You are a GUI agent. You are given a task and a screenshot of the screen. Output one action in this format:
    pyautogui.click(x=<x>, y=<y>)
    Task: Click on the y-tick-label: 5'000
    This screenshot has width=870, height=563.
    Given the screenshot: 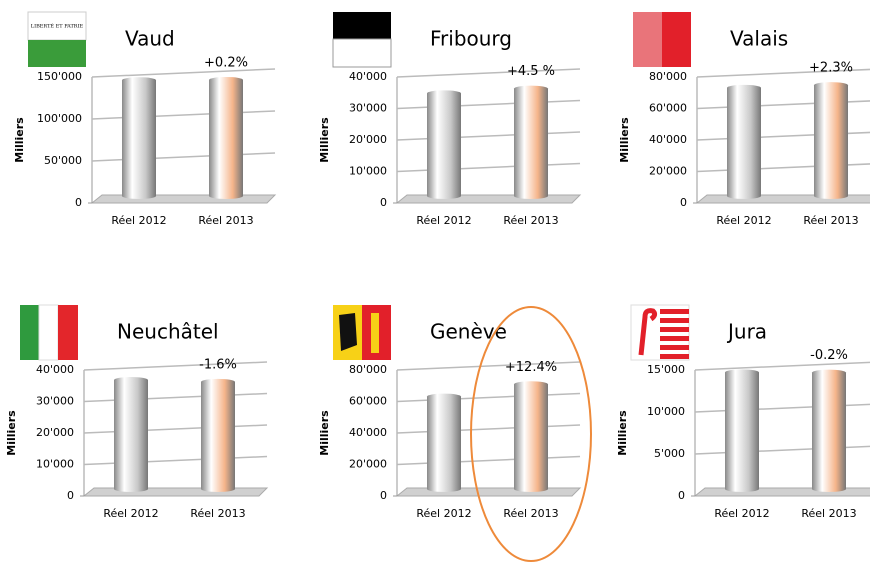 What is the action you would take?
    pyautogui.click(x=669, y=453)
    